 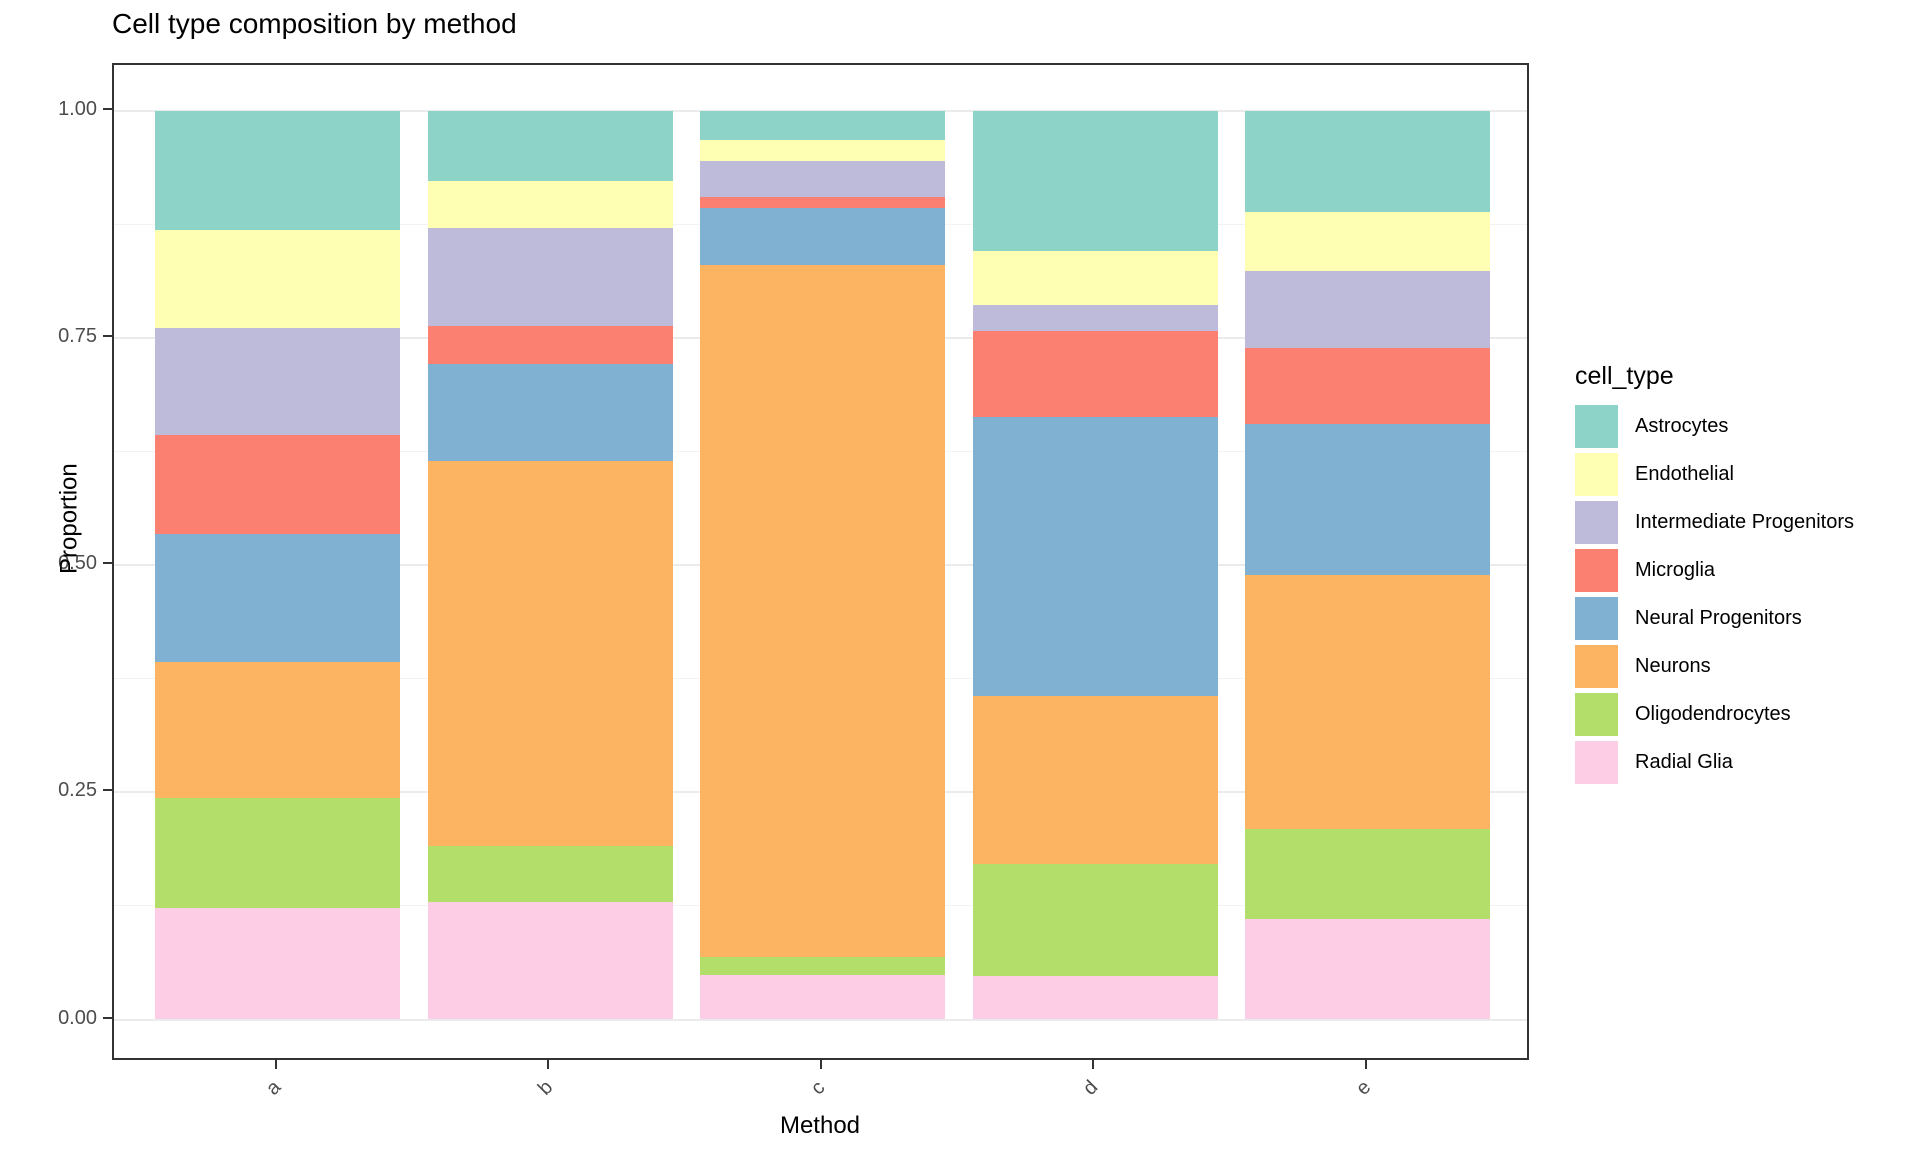 What do you see at coordinates (77, 790) in the screenshot?
I see `y-axis-tick-label: 0.25` at bounding box center [77, 790].